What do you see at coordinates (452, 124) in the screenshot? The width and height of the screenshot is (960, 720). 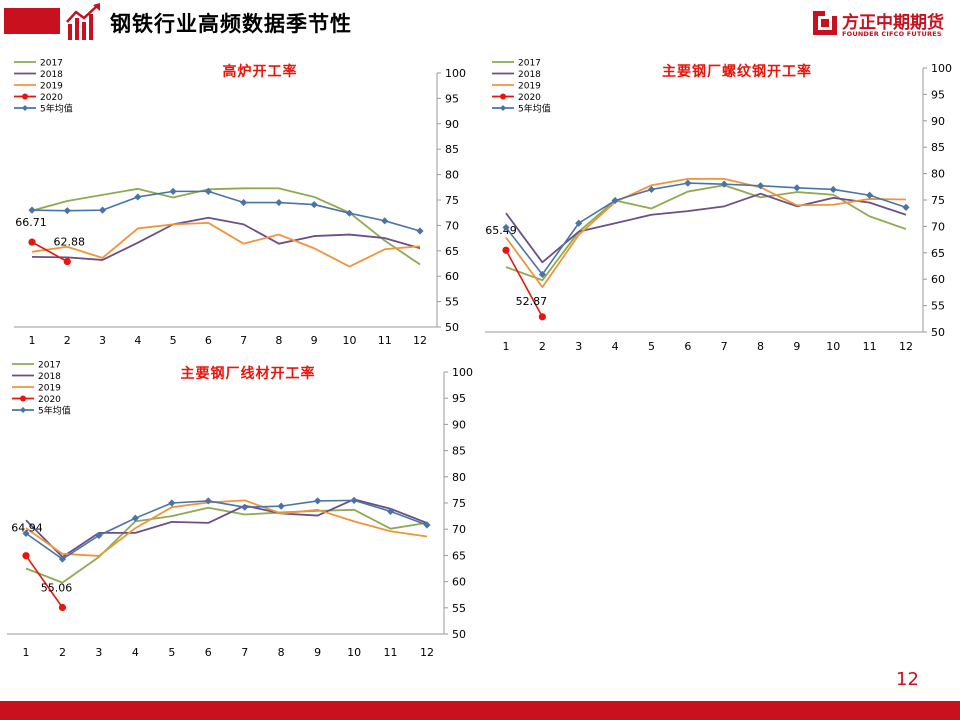 I see `y-tick-label: 90` at bounding box center [452, 124].